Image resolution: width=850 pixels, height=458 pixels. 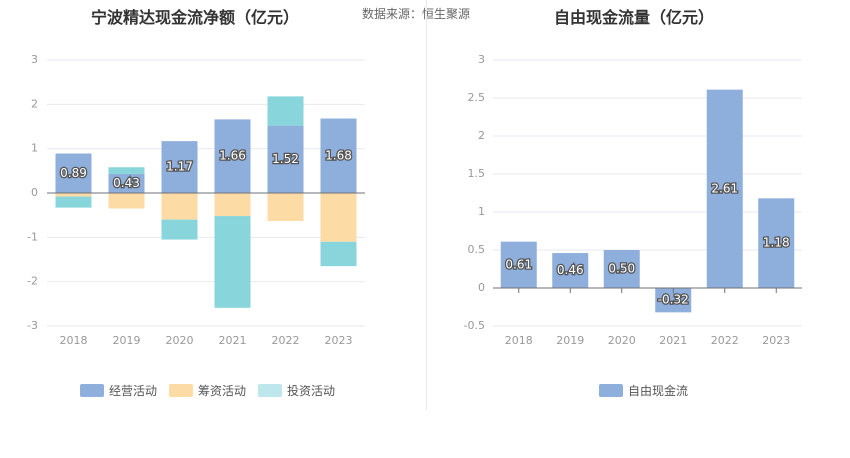 I want to click on value-label: 0.50, so click(x=621, y=269).